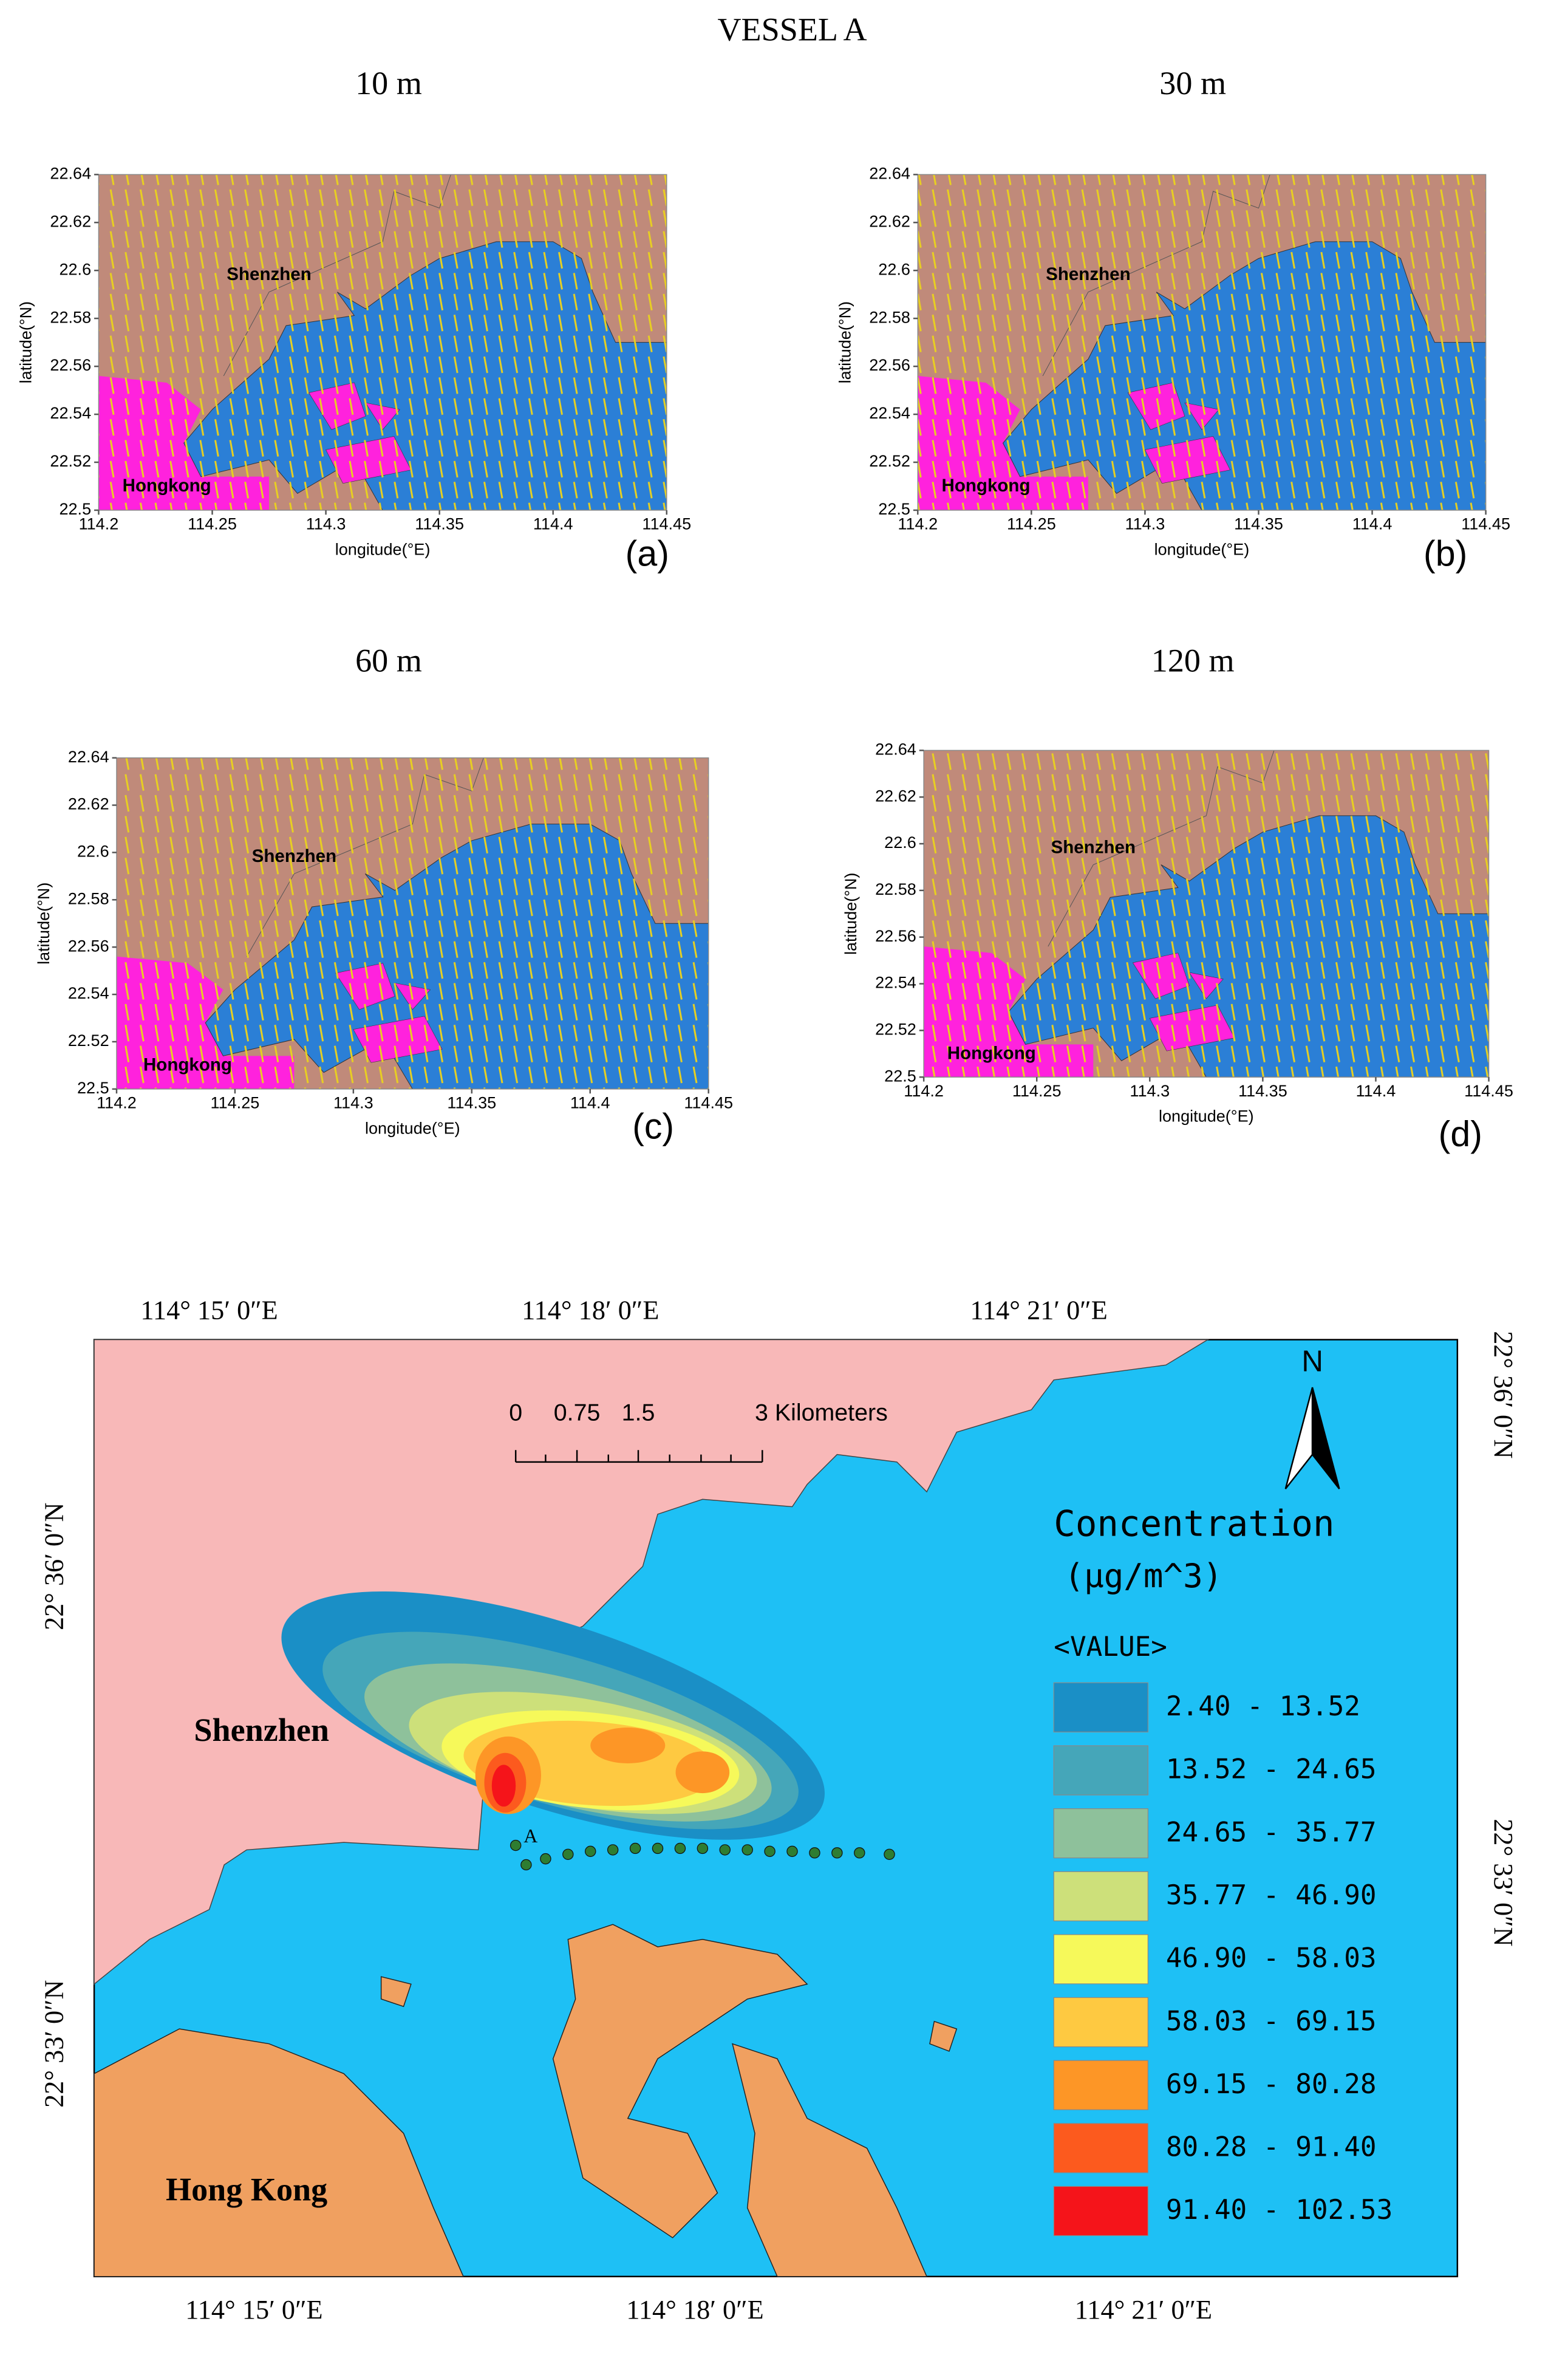 This screenshot has width=1568, height=2372. I want to click on lon-label: 114° 21′ 0″E, so click(1143, 2310).